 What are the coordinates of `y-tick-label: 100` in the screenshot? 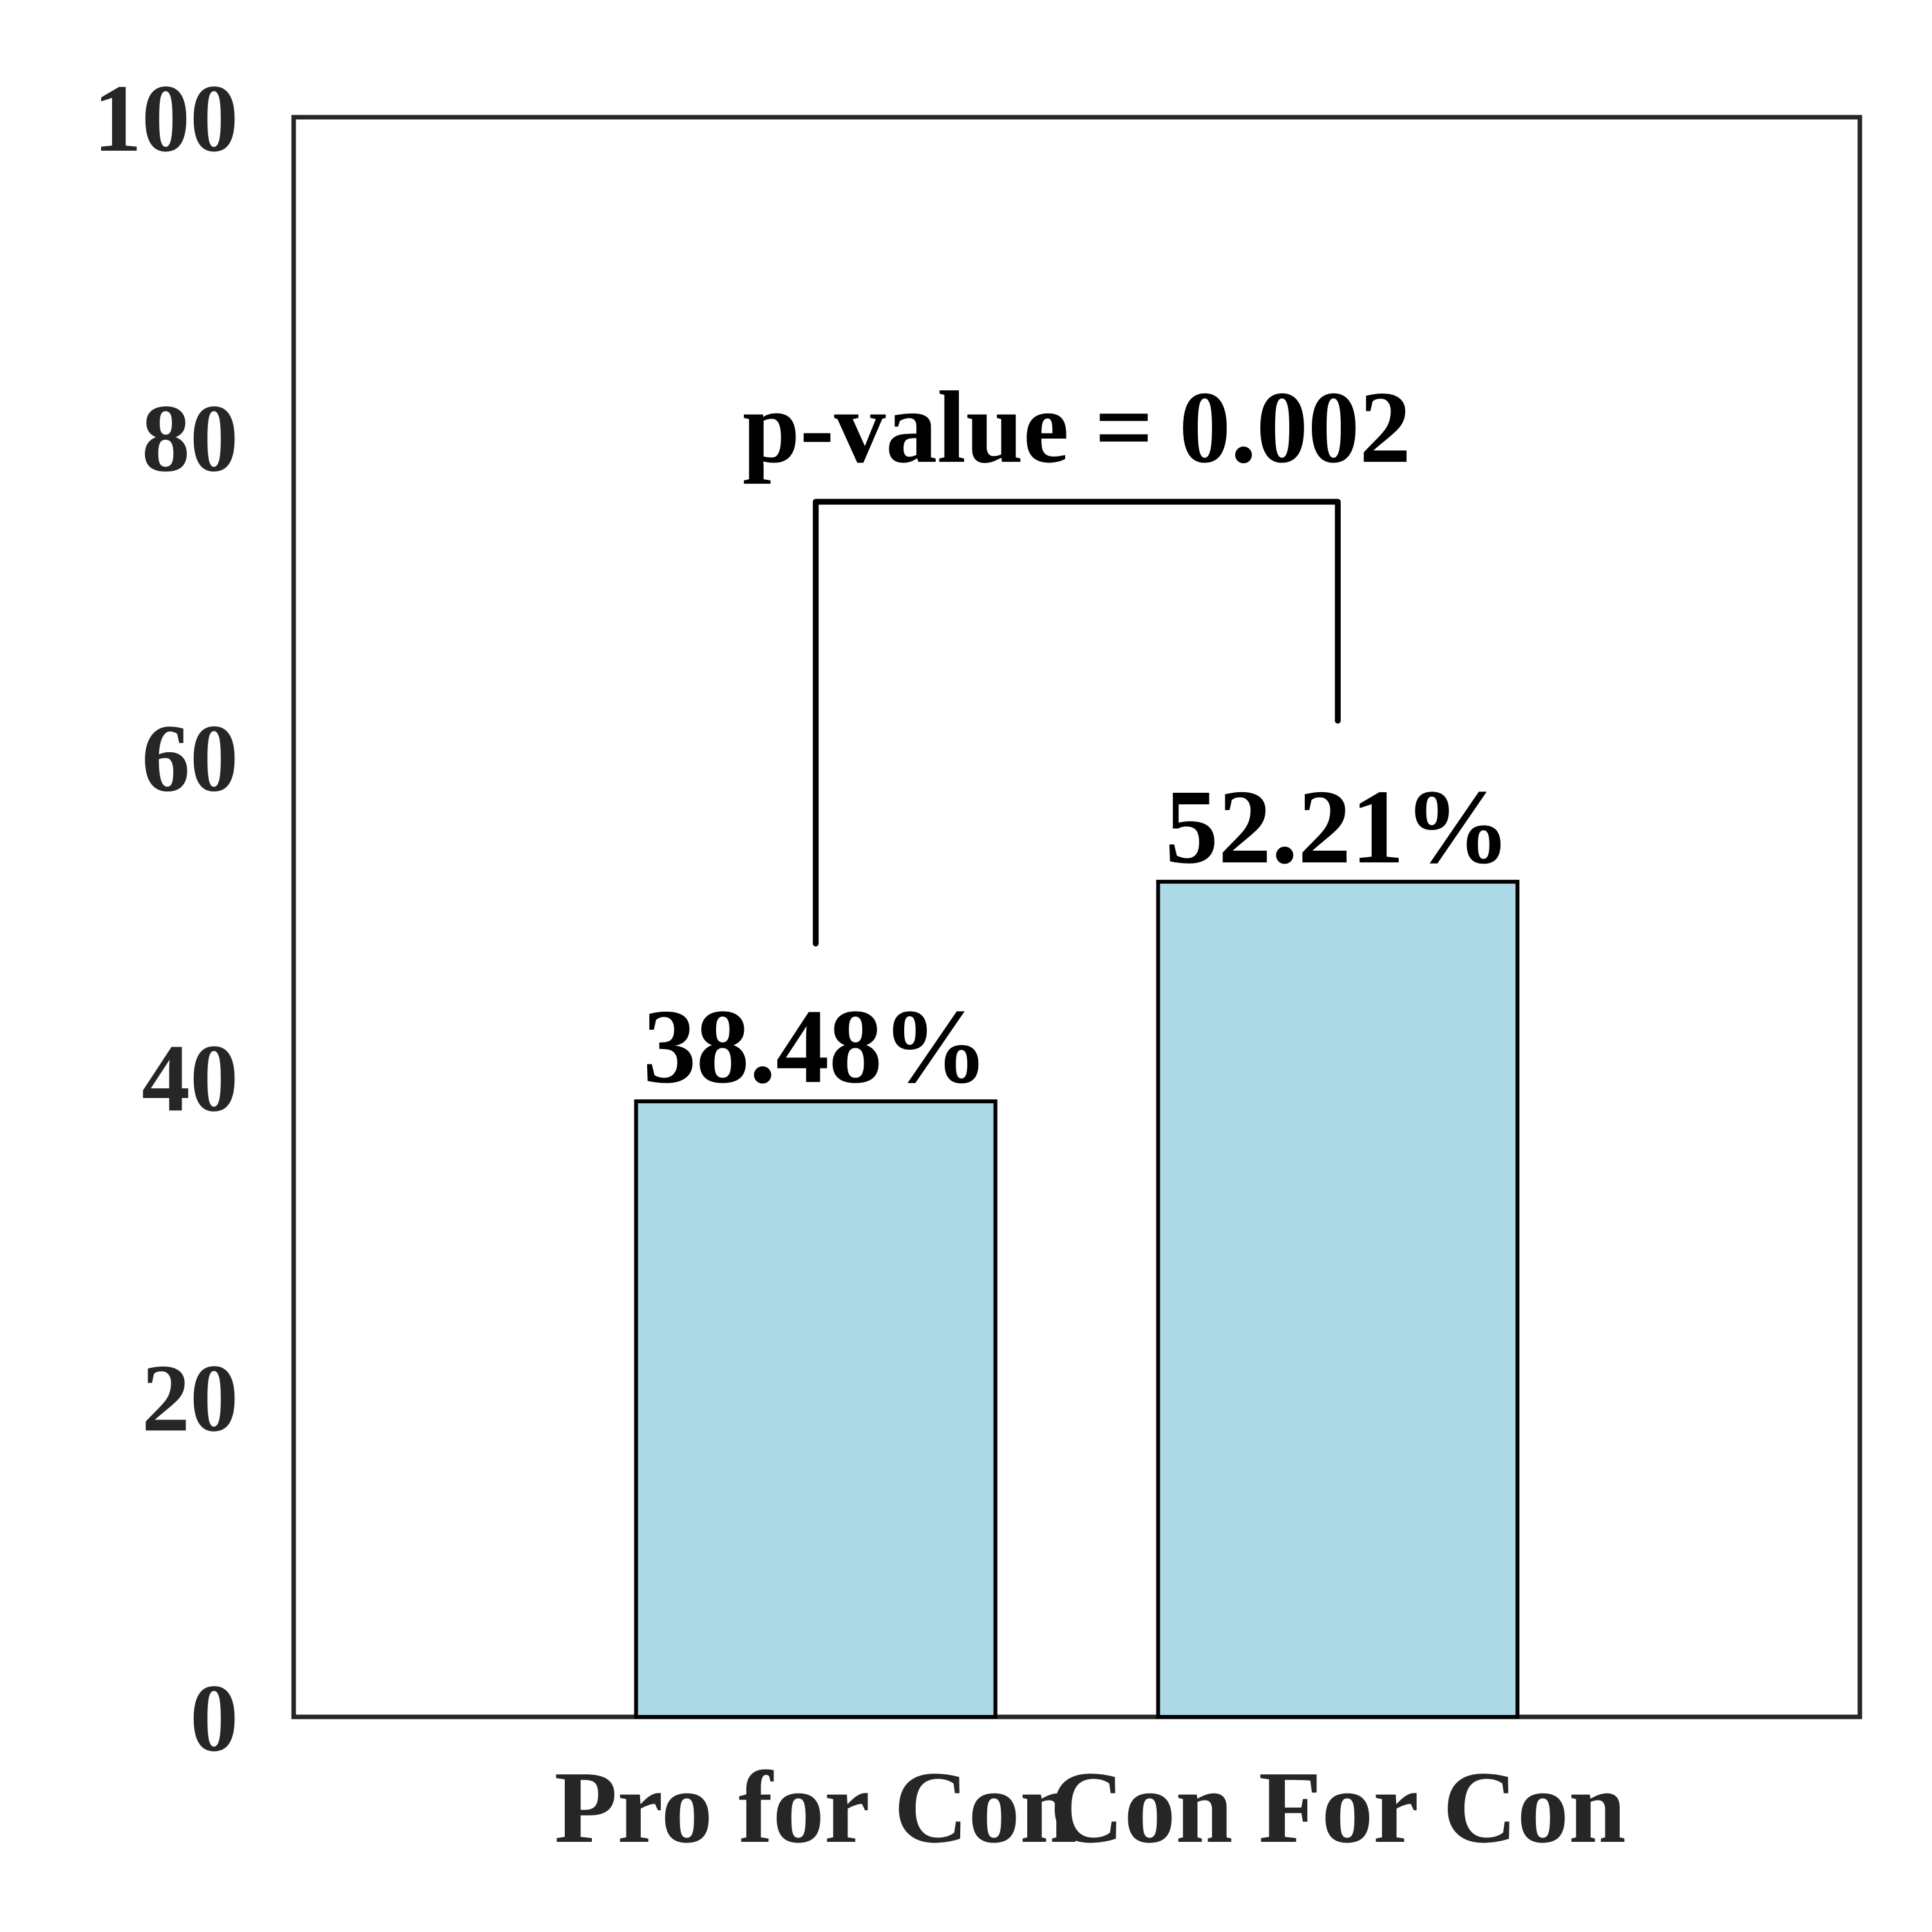 It's located at (166, 119).